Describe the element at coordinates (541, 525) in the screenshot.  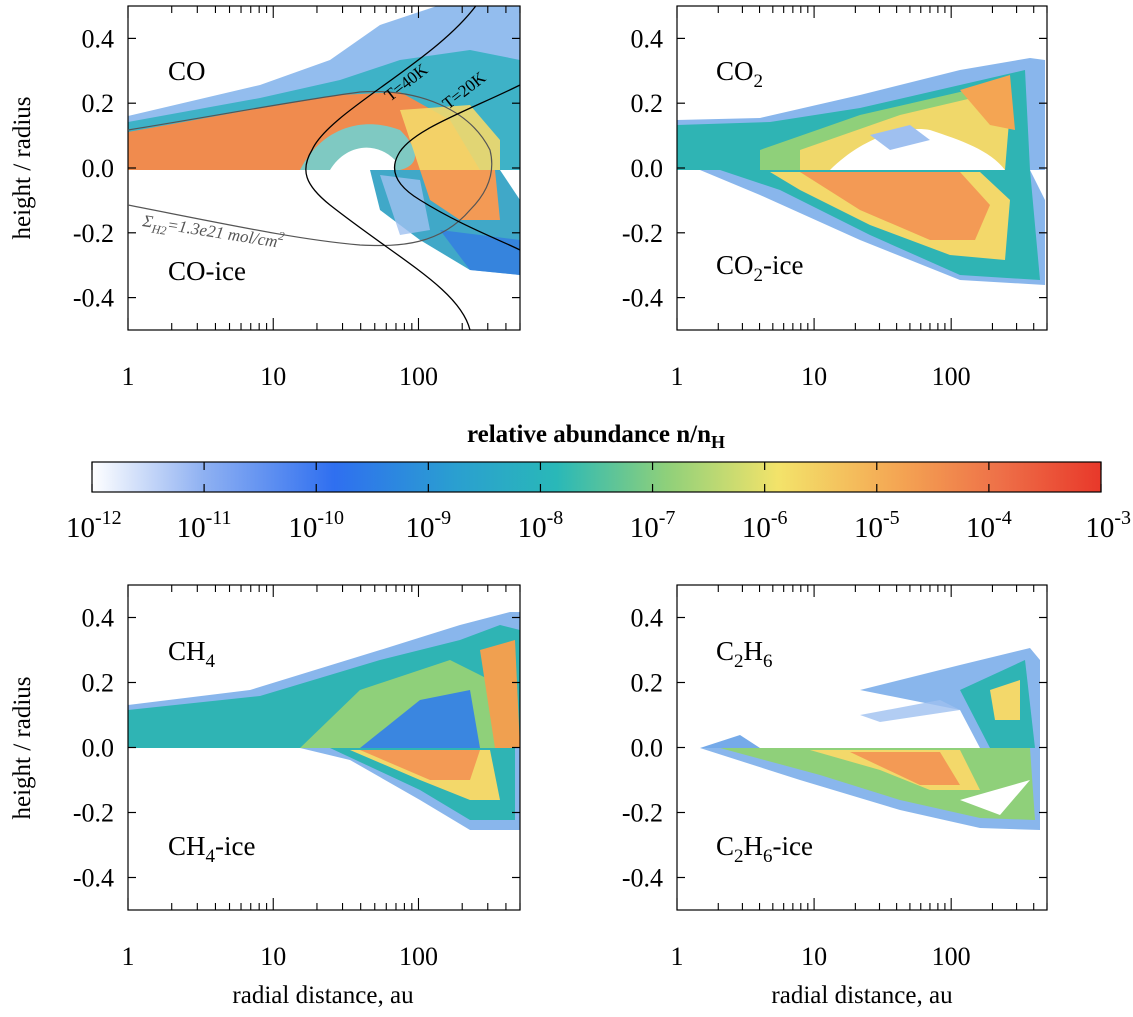
I see `colorbar-tick-label: 10⁻⁸` at that location.